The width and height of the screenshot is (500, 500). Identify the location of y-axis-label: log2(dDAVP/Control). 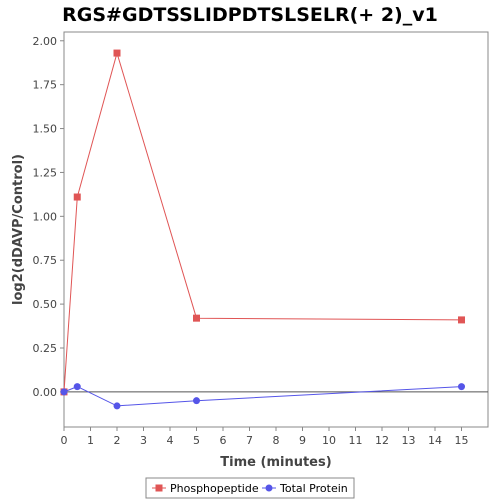
(18, 229).